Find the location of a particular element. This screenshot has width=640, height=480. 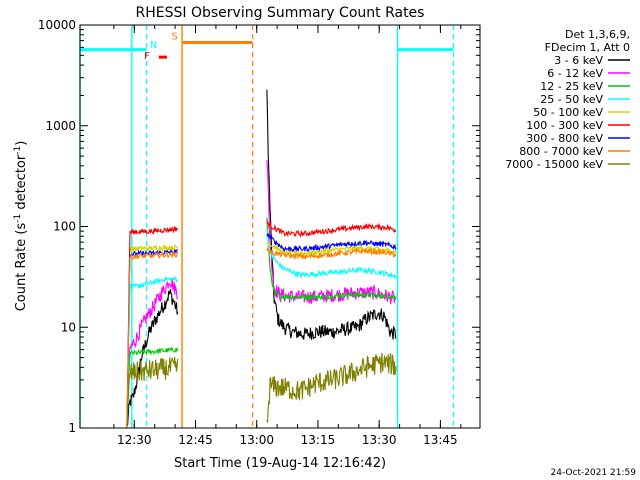

y-tick-label: 1 is located at coordinates (72, 428).